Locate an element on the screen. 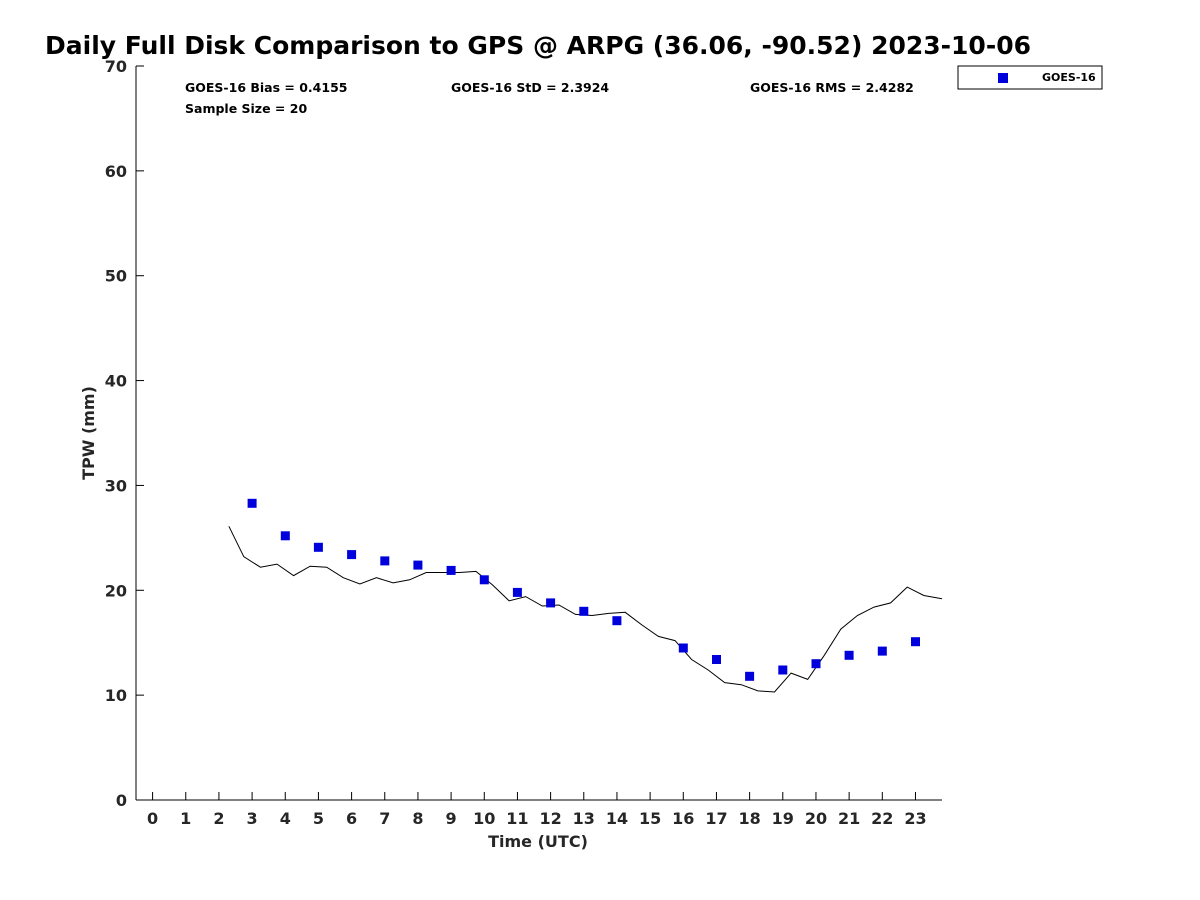 The image size is (1200, 900). x-tick-label: 17 is located at coordinates (716, 818).